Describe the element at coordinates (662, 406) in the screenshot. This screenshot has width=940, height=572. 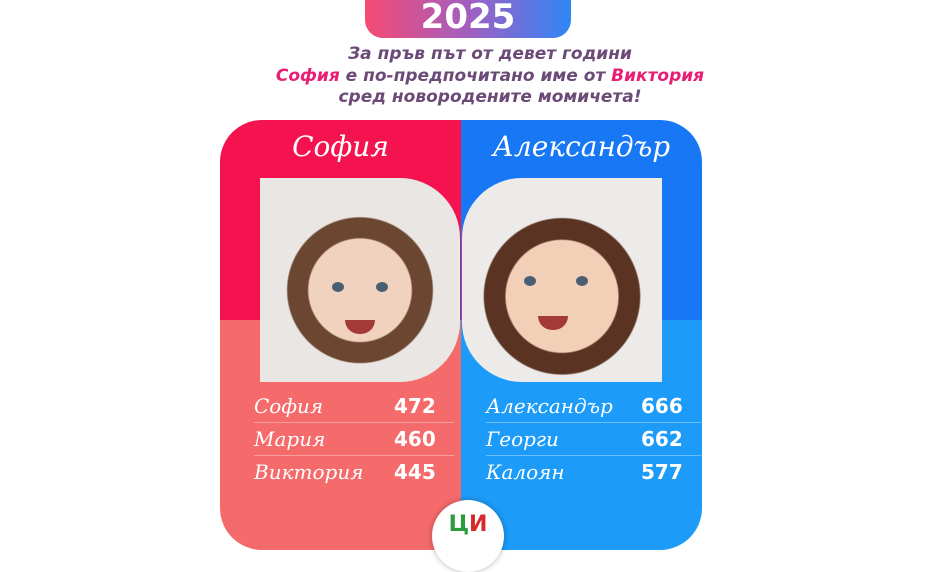
I see `count: 666` at that location.